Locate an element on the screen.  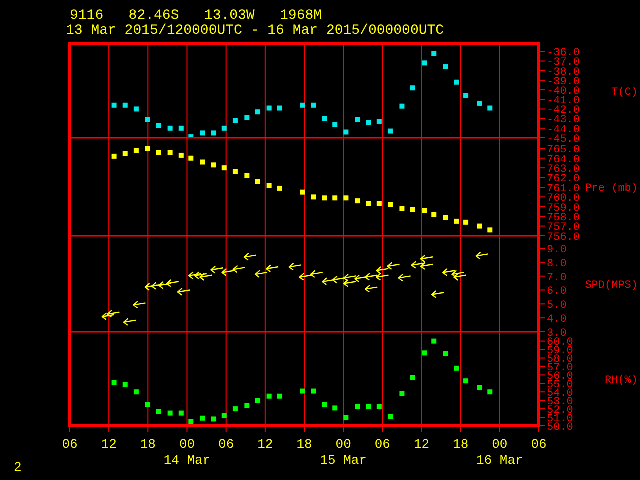
y-tick-label: 756.0 is located at coordinates (563, 238).